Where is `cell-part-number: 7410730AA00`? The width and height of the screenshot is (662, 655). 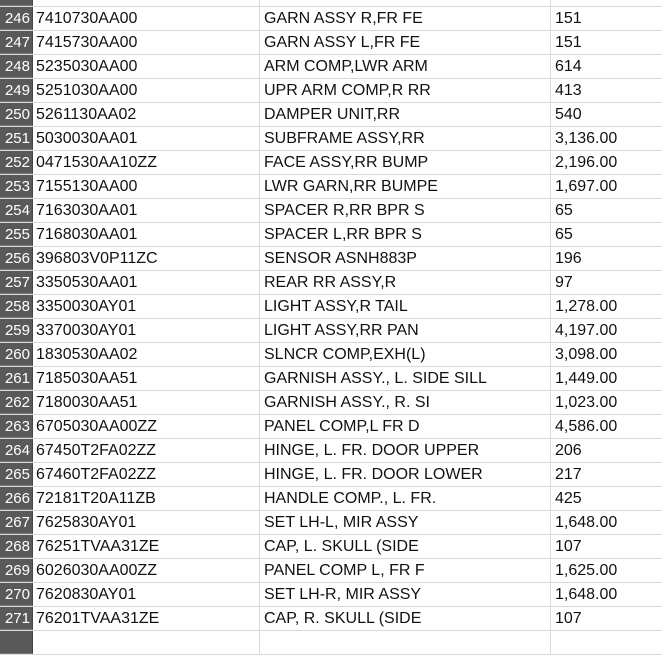
cell-part-number: 7410730AA00 is located at coordinates (146, 18).